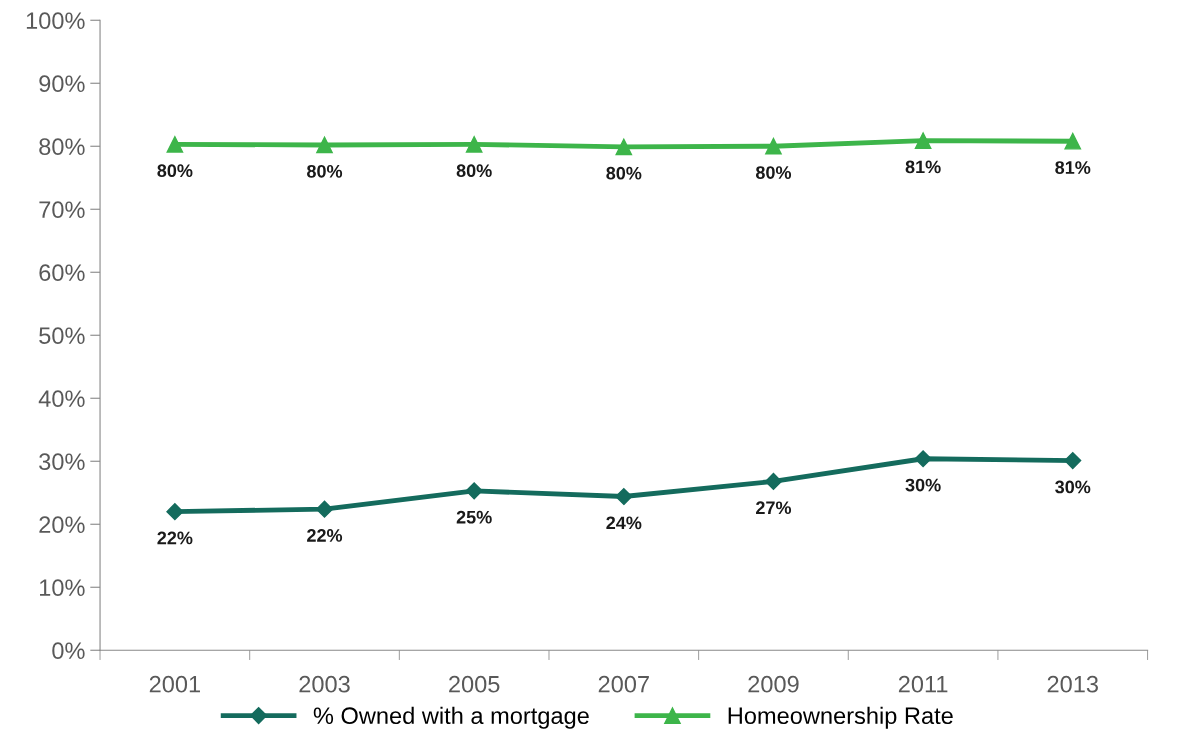 Image resolution: width=1177 pixels, height=750 pixels. Describe the element at coordinates (451, 717) in the screenshot. I see `legend-label: % Owned with a mortgage` at that location.